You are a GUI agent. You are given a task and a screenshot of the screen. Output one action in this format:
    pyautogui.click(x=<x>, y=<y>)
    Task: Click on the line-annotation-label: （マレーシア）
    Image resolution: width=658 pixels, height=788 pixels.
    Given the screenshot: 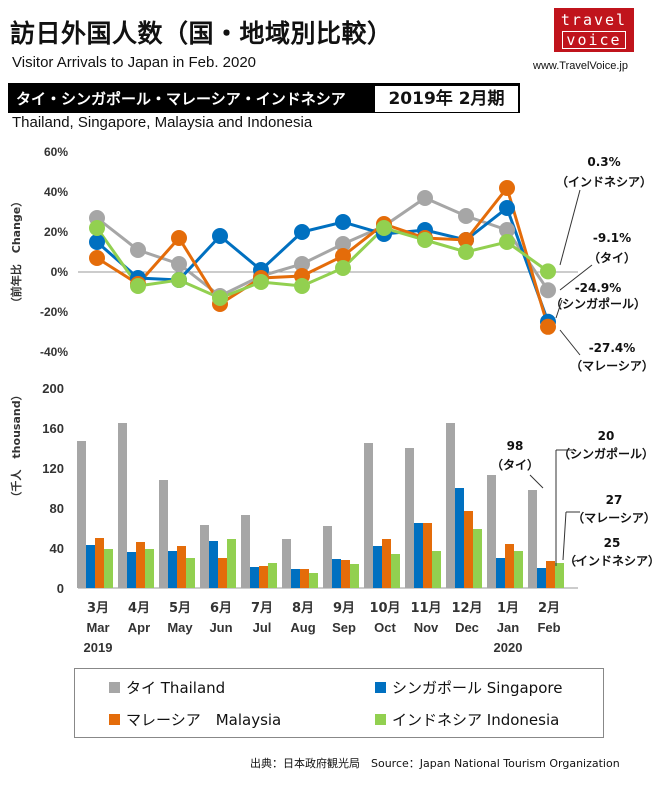 What is the action you would take?
    pyautogui.click(x=612, y=365)
    